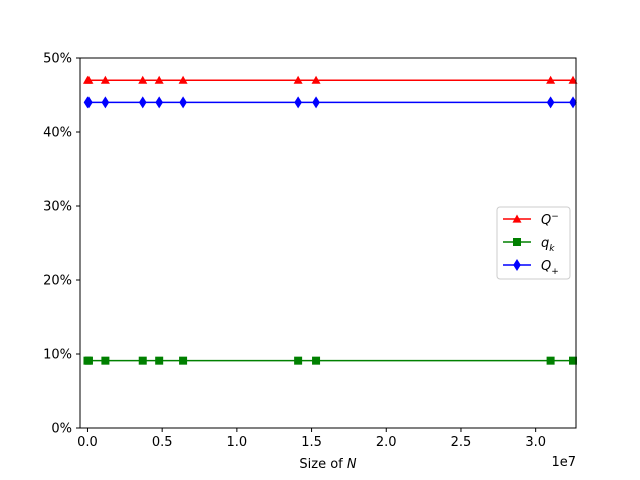 The width and height of the screenshot is (640, 480). Describe the element at coordinates (529, 245) in the screenshot. I see `legend-entry: qk` at that location.